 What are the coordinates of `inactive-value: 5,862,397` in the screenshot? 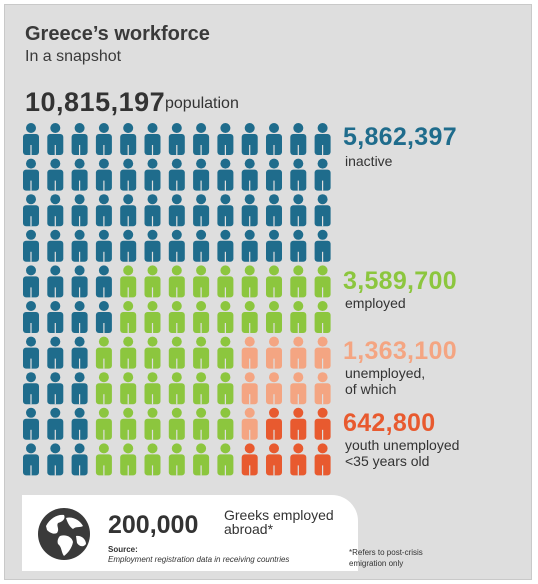 It's located at (400, 137).